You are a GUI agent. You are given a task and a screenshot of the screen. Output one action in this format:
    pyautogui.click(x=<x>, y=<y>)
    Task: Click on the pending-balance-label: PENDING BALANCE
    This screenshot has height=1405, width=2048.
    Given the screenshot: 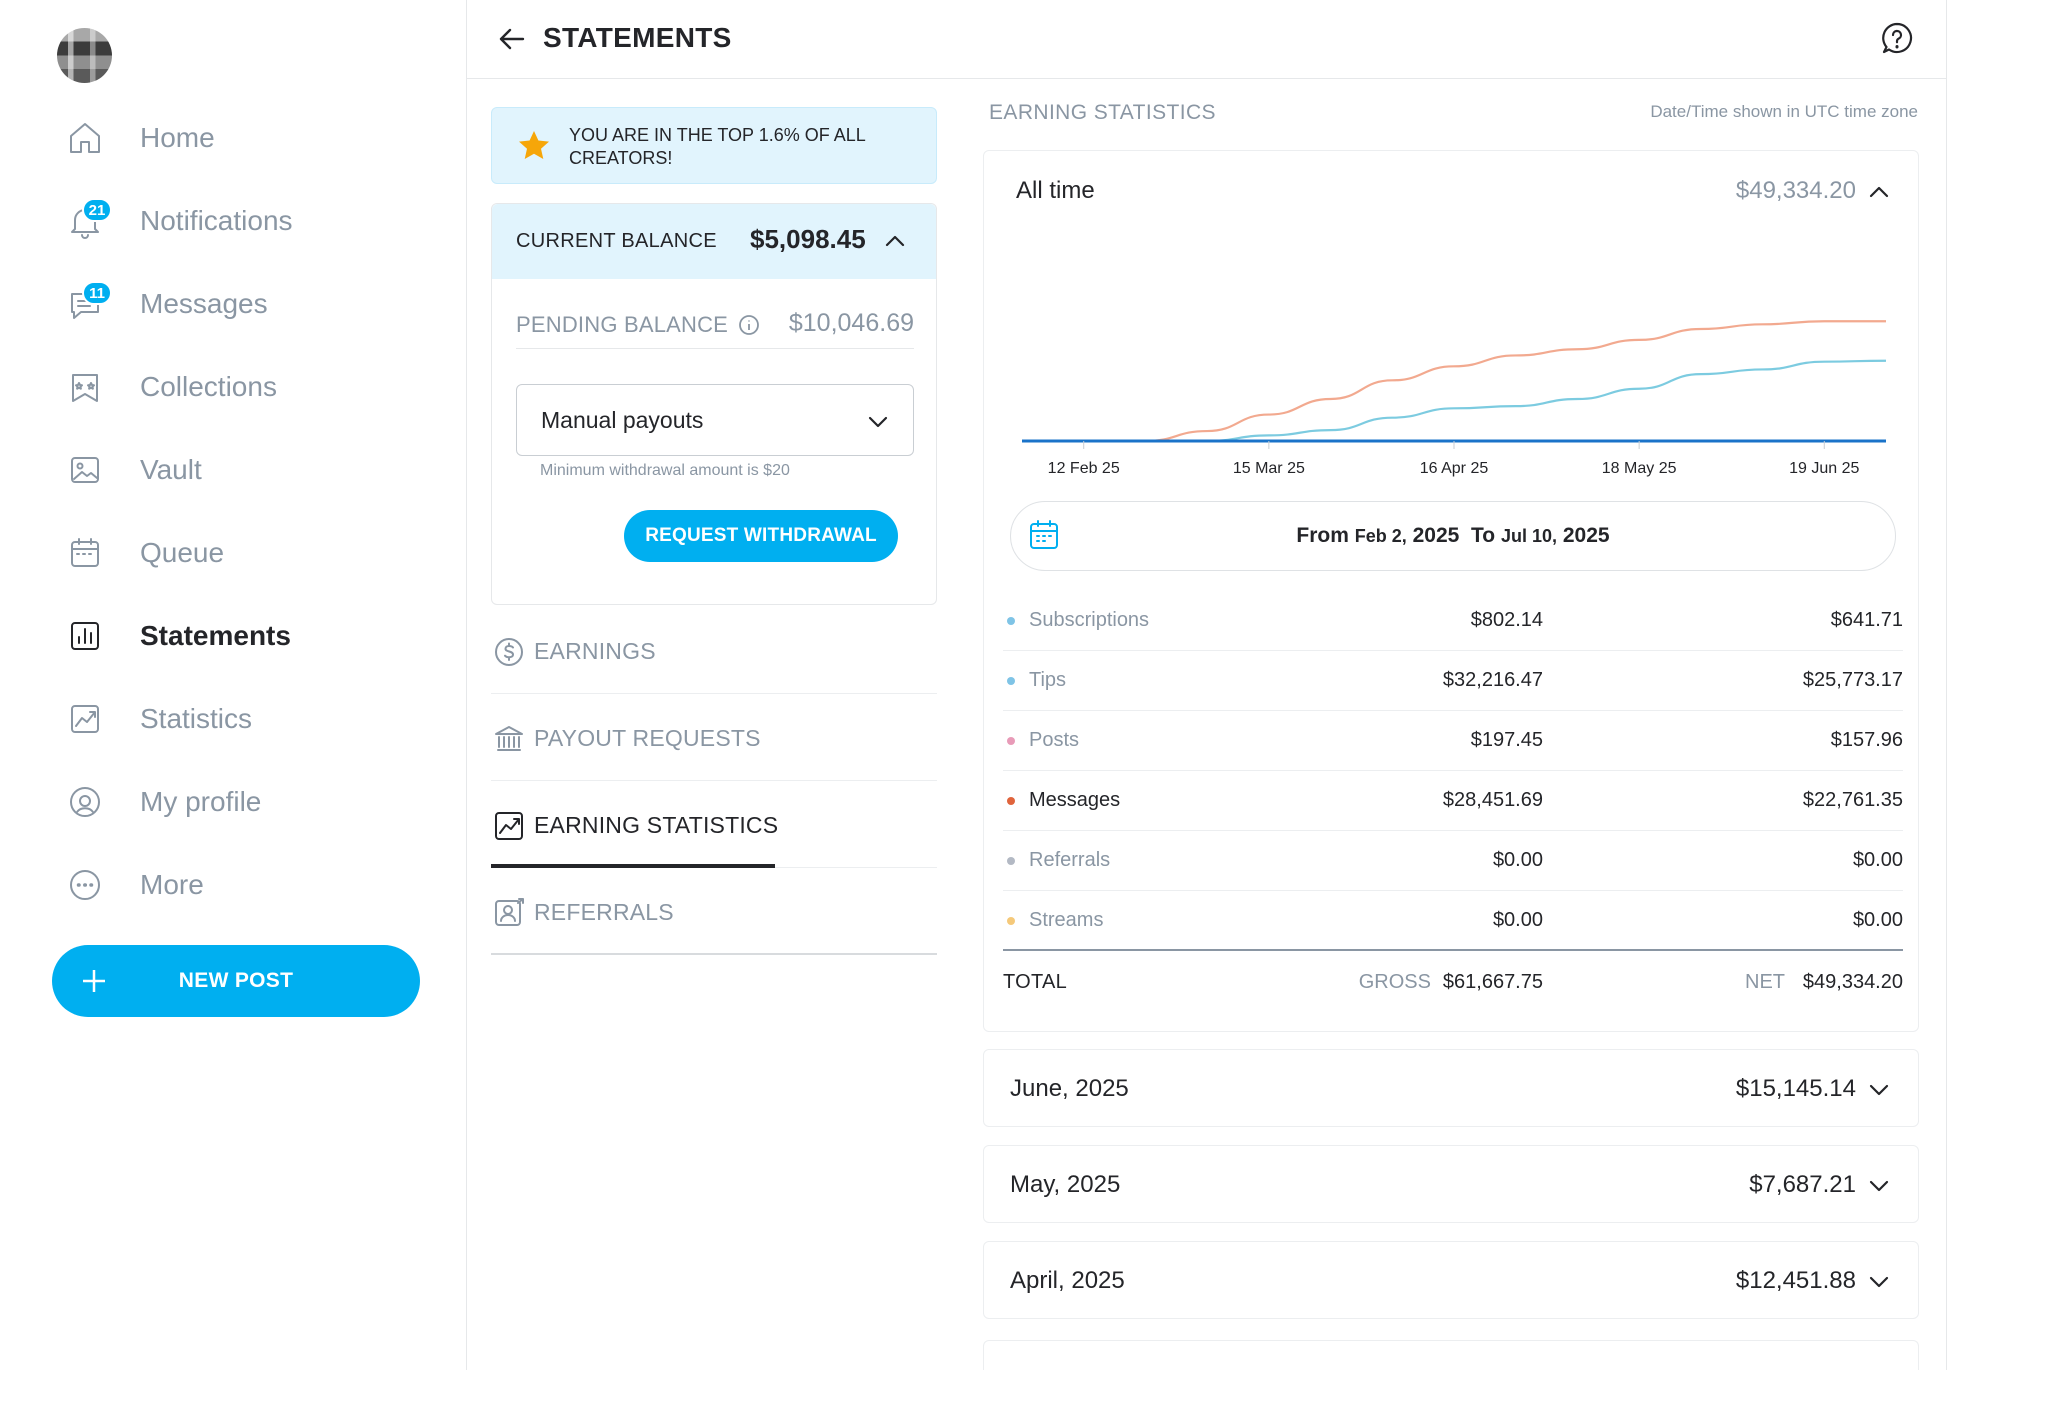 What is the action you would take?
    pyautogui.click(x=622, y=324)
    